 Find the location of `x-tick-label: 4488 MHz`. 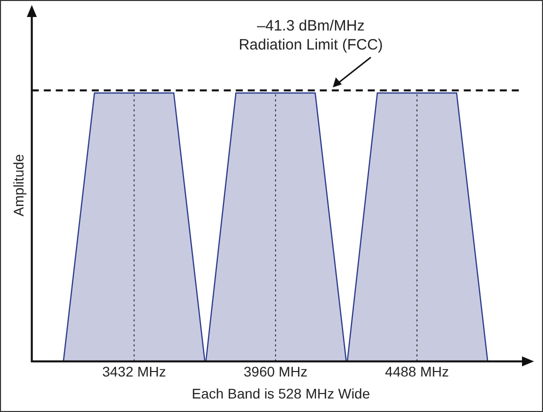

x-tick-label: 4488 MHz is located at coordinates (417, 372).